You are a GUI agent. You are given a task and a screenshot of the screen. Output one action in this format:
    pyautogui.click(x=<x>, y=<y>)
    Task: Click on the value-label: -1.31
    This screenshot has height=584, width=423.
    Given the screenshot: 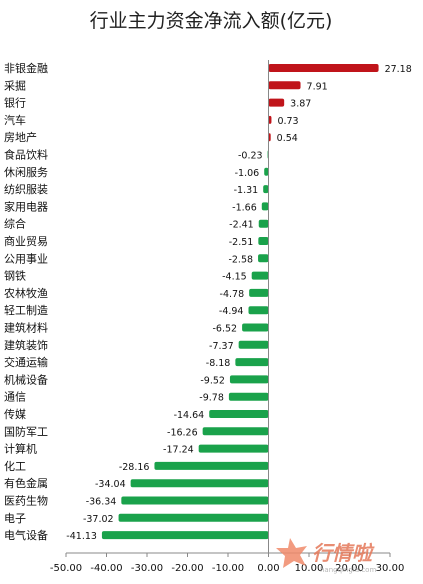 What is the action you would take?
    pyautogui.click(x=246, y=190)
    